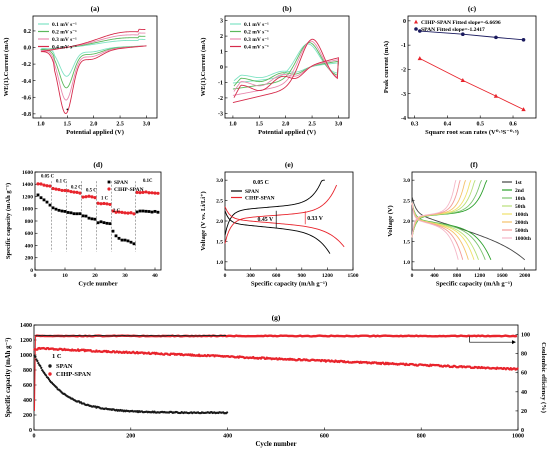 Image resolution: width=550 pixels, height=462 pixels. Describe the element at coordinates (404, 22) in the screenshot. I see `y-tick-label: 0` at that location.